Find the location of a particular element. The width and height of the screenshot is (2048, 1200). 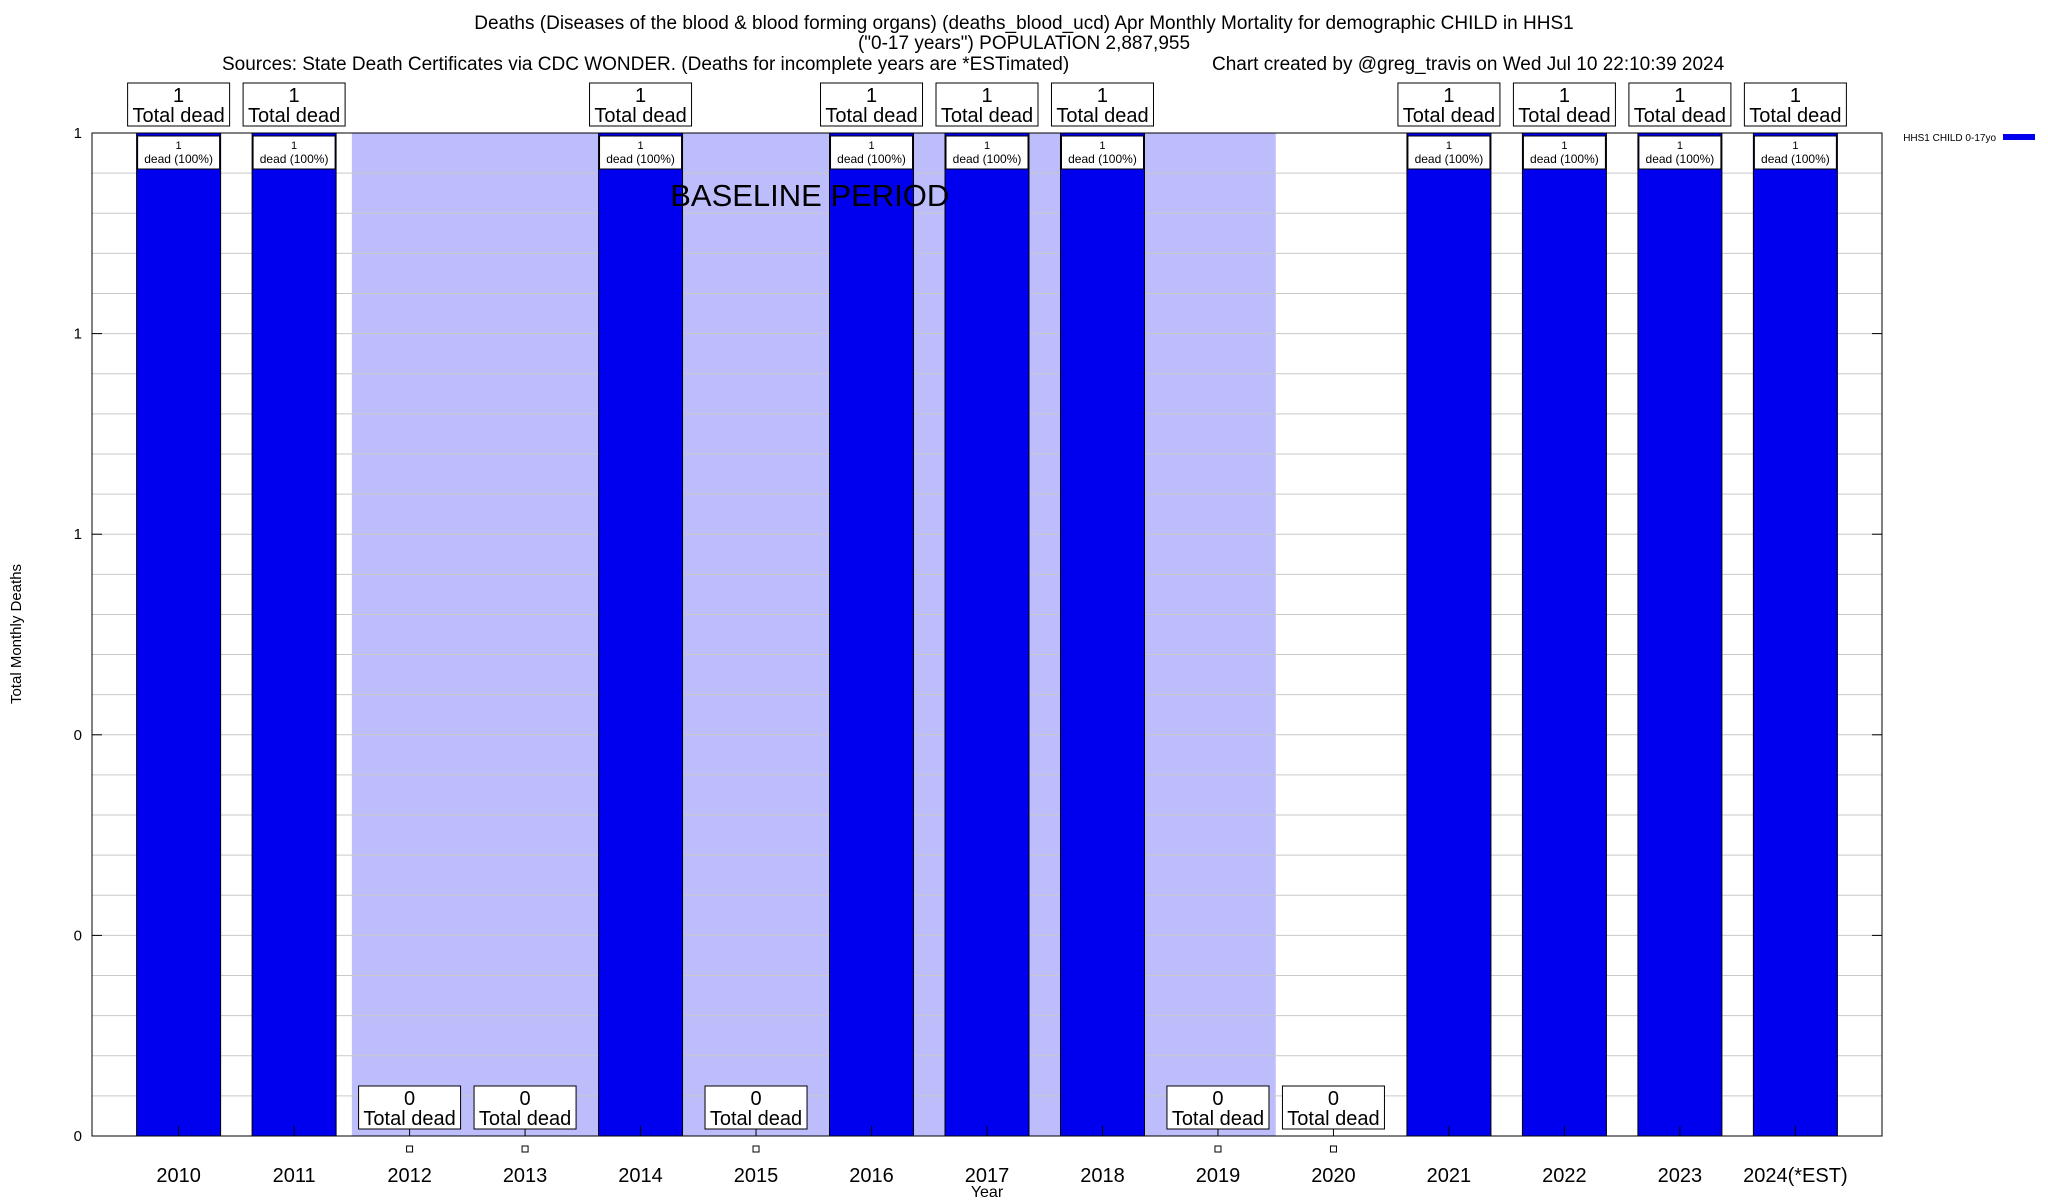

x-tick-label-2023: 2023 is located at coordinates (1680, 1176).